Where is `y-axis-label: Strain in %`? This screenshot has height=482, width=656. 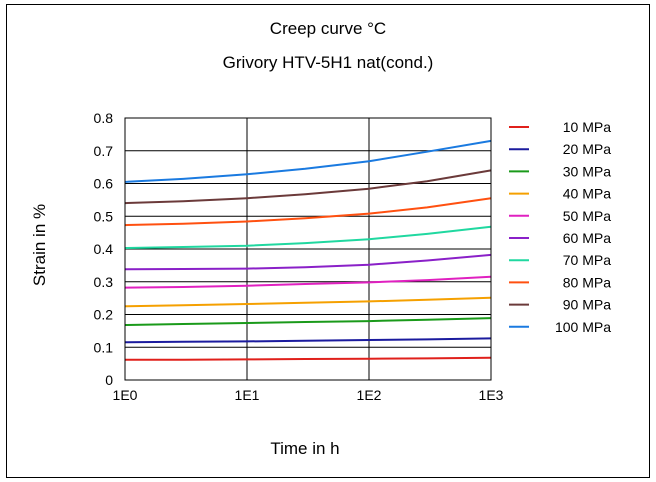
y-axis-label: Strain in % is located at coordinates (39, 245).